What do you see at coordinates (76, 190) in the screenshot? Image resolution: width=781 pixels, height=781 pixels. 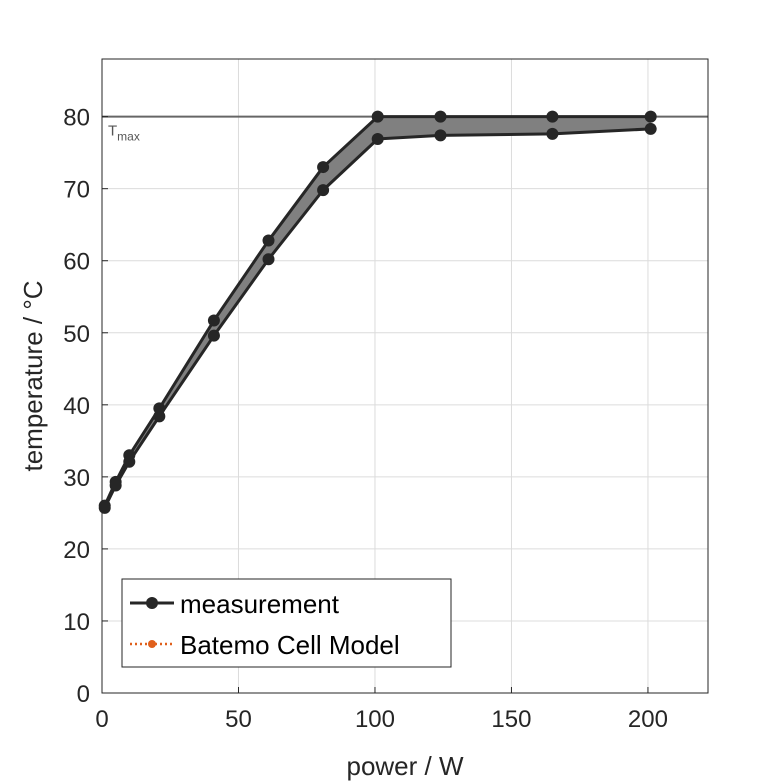 I see `y-tick-label: 70` at bounding box center [76, 190].